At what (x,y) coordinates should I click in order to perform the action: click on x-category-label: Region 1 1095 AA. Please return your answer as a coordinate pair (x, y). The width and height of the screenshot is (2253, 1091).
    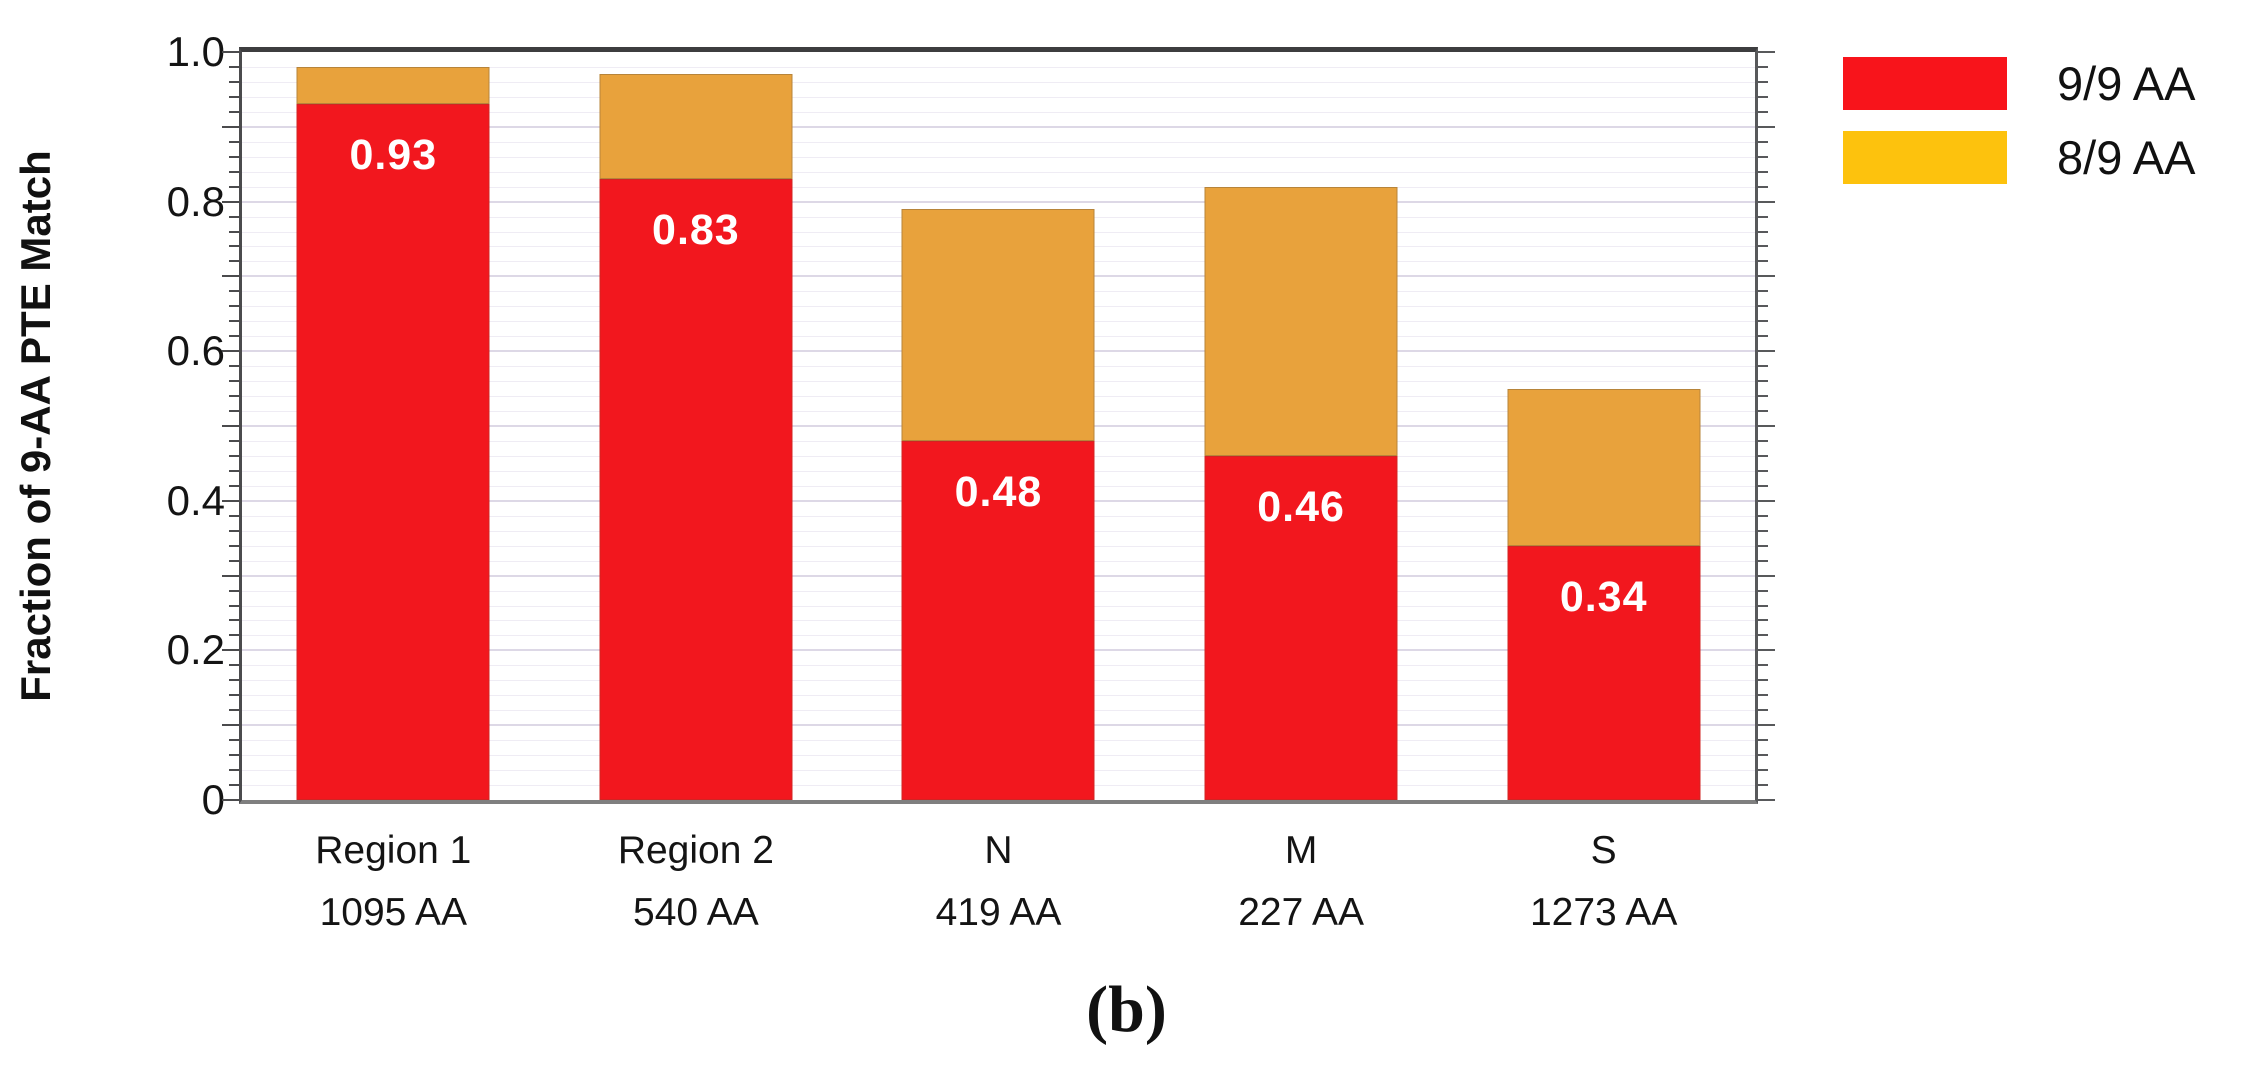
    Looking at the image, I should click on (393, 882).